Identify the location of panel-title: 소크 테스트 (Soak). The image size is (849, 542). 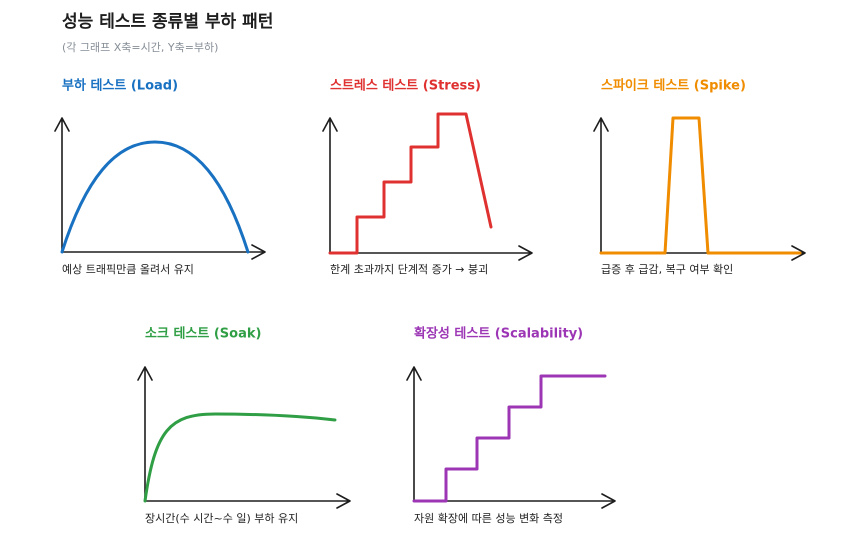
(203, 334).